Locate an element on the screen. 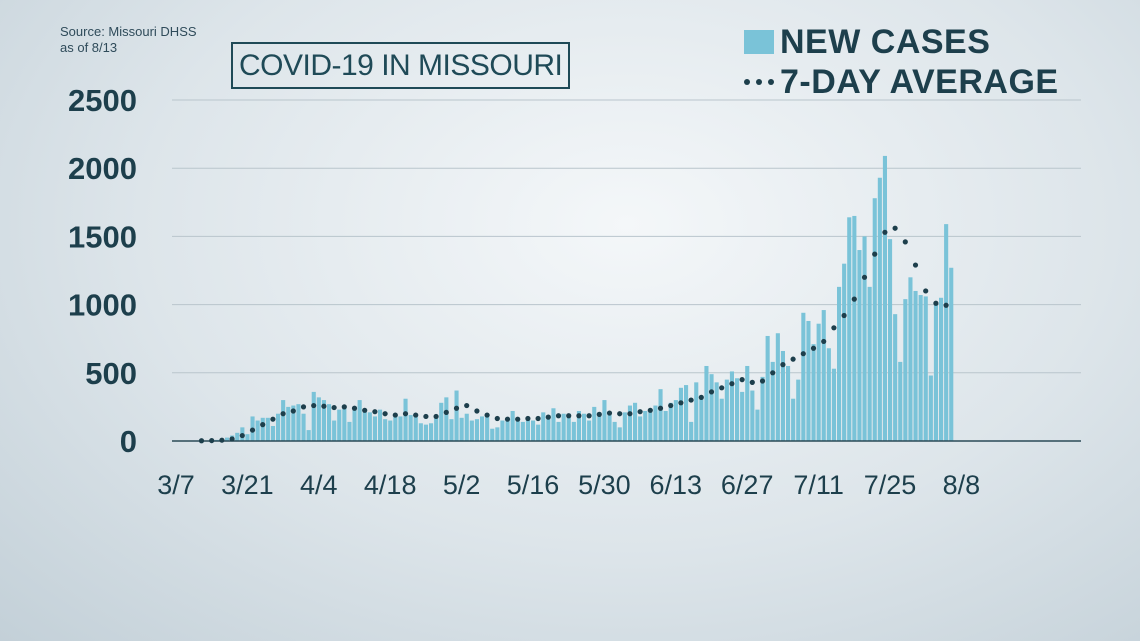 This screenshot has width=1140, height=641. chart-title: COVID-19 IN MISSOURI is located at coordinates (401, 65).